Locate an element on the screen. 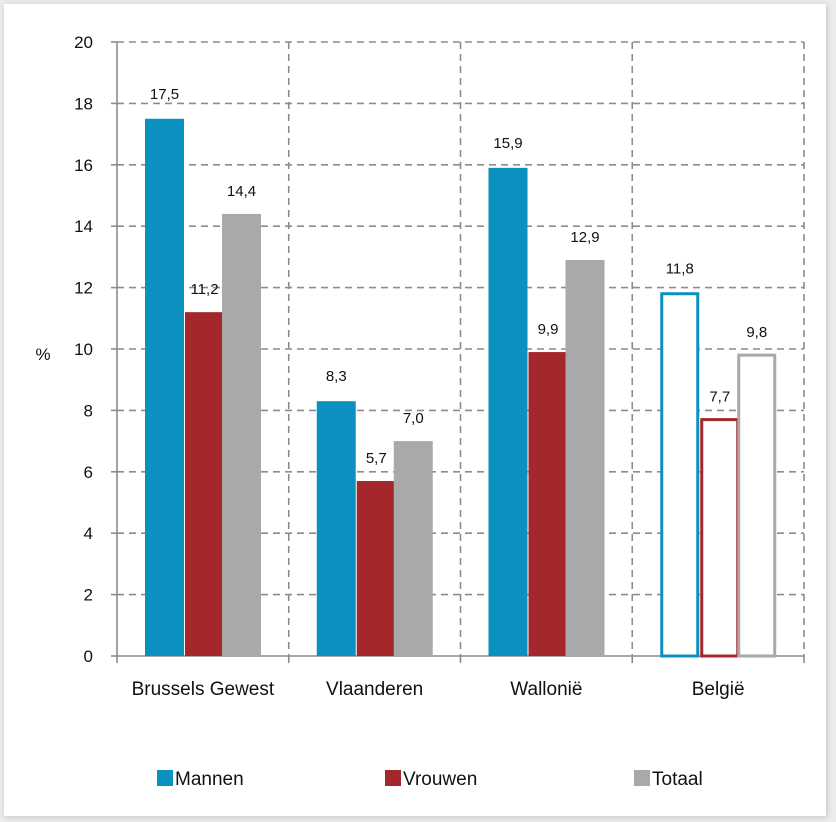 The height and width of the screenshot is (822, 836). category-label: Wallonië is located at coordinates (546, 689).